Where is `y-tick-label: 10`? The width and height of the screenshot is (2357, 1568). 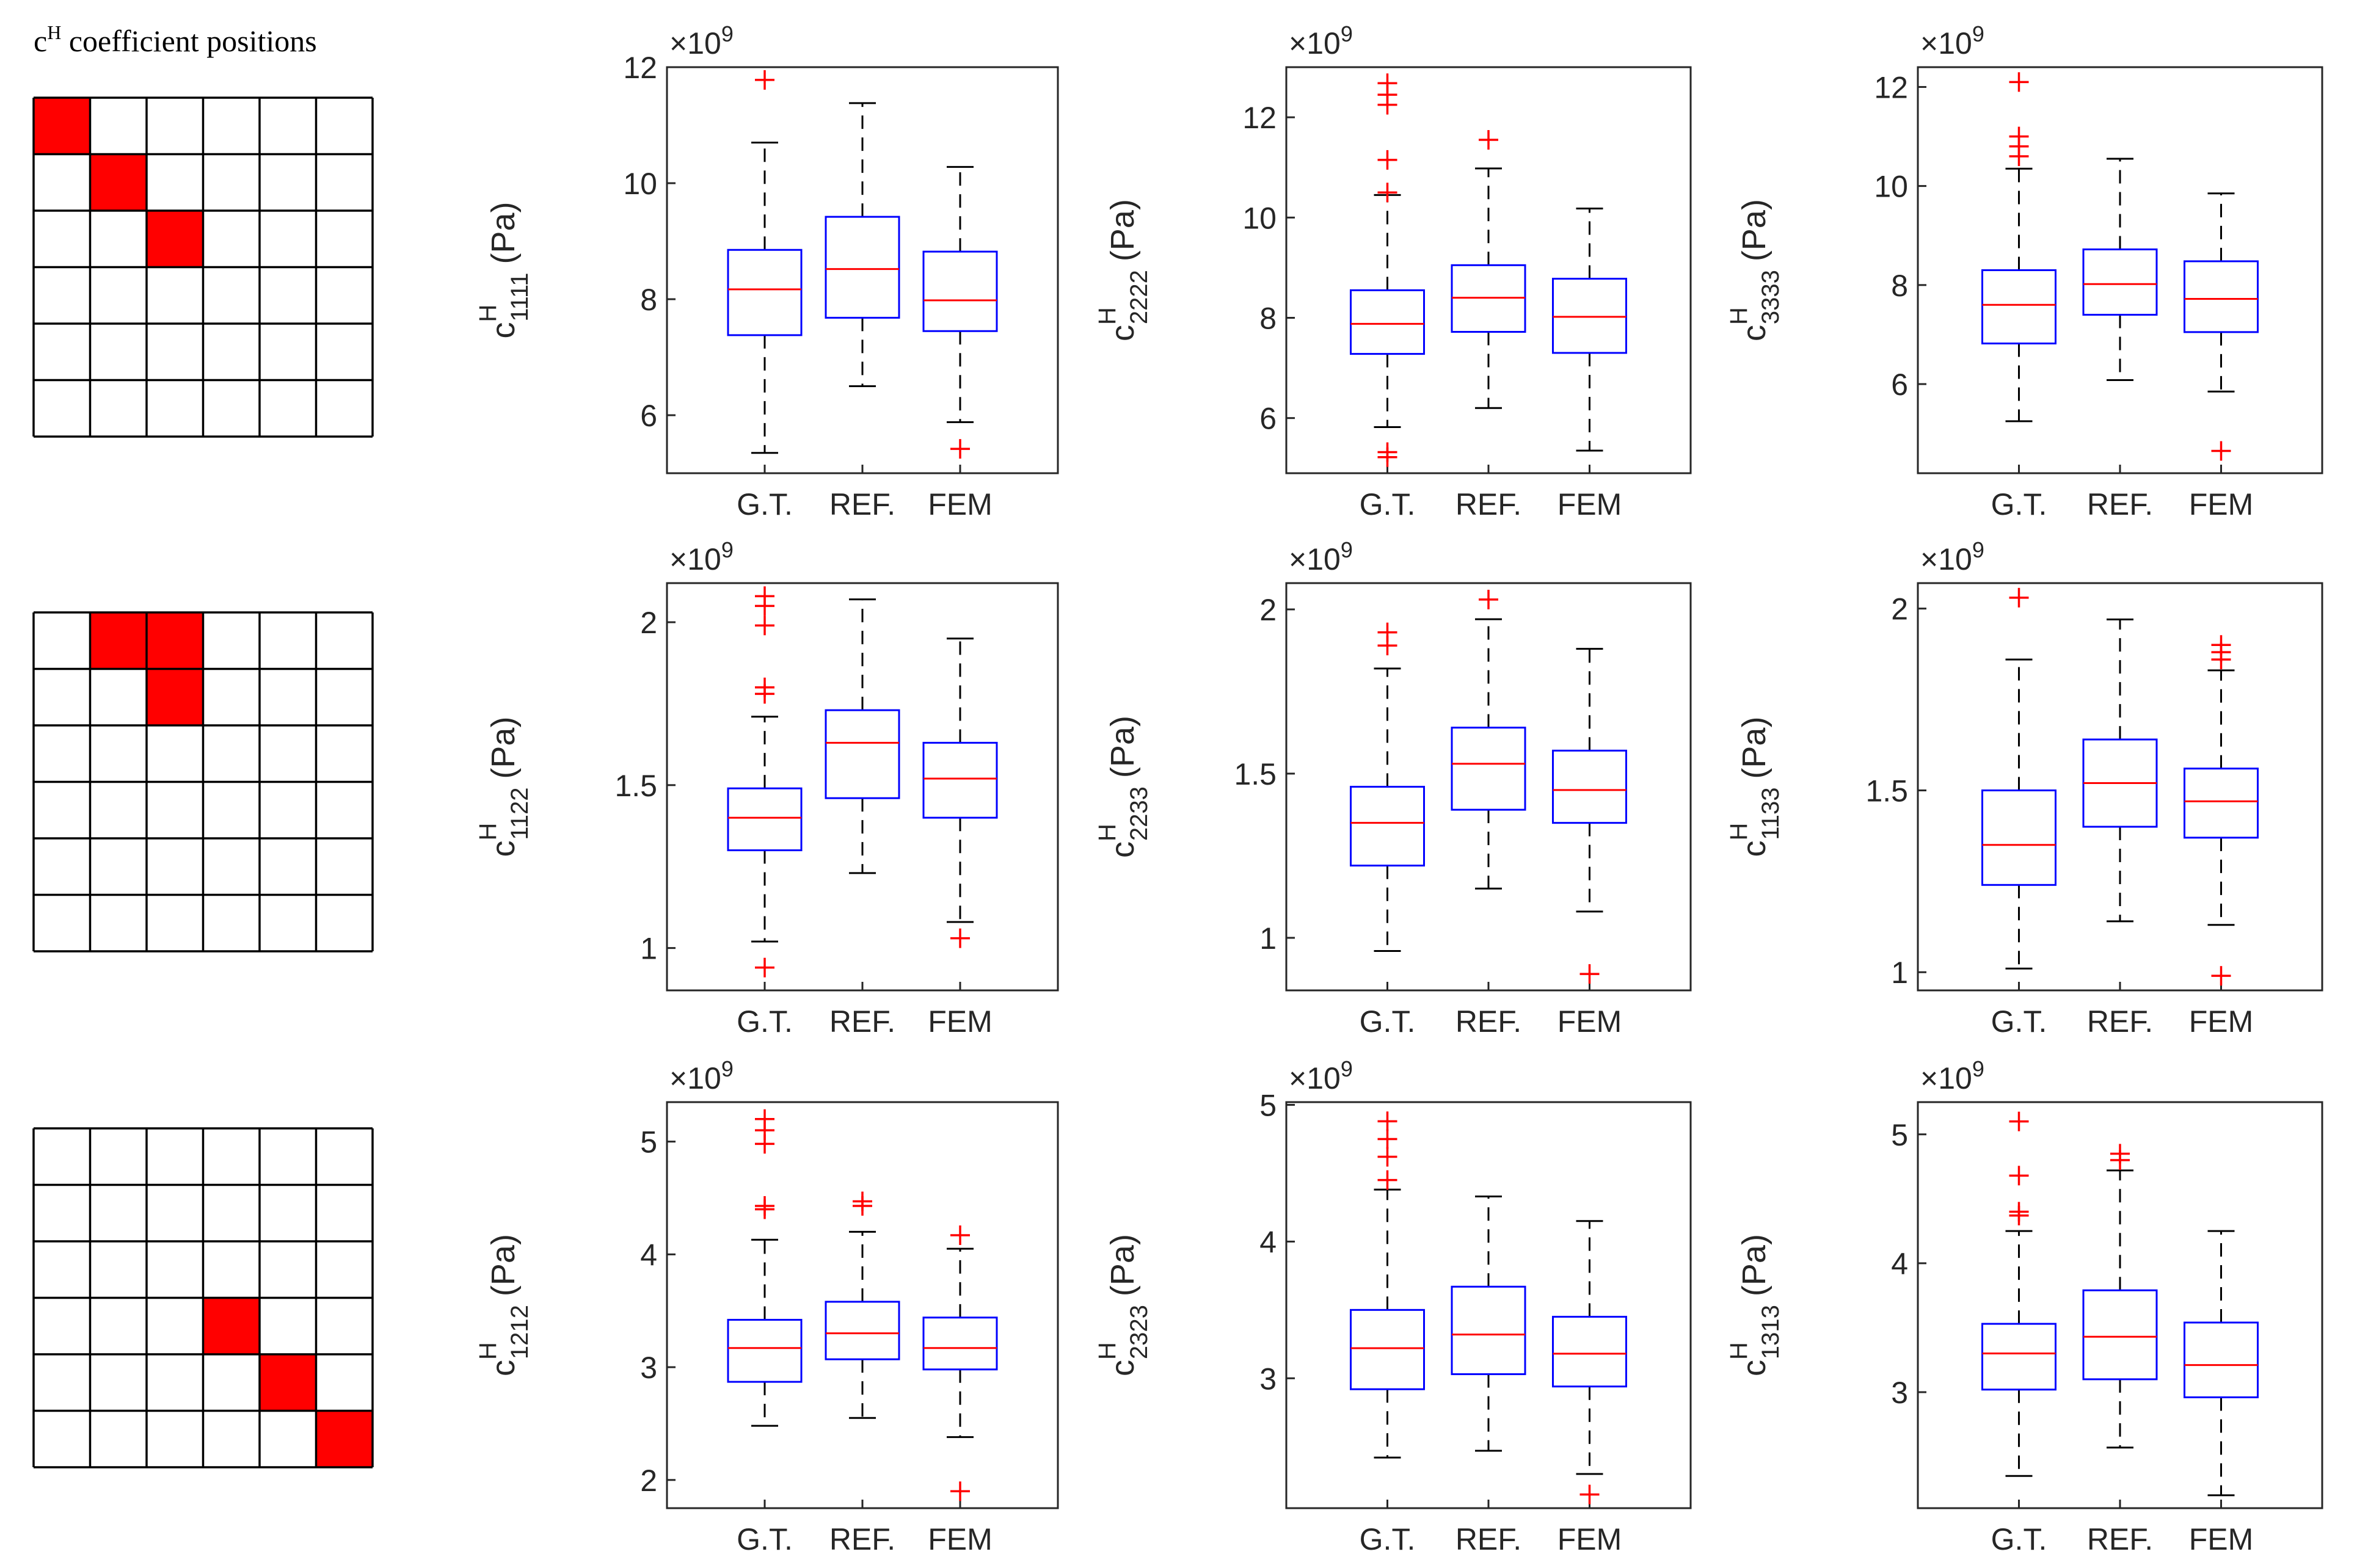
y-tick-label: 10 is located at coordinates (1891, 187).